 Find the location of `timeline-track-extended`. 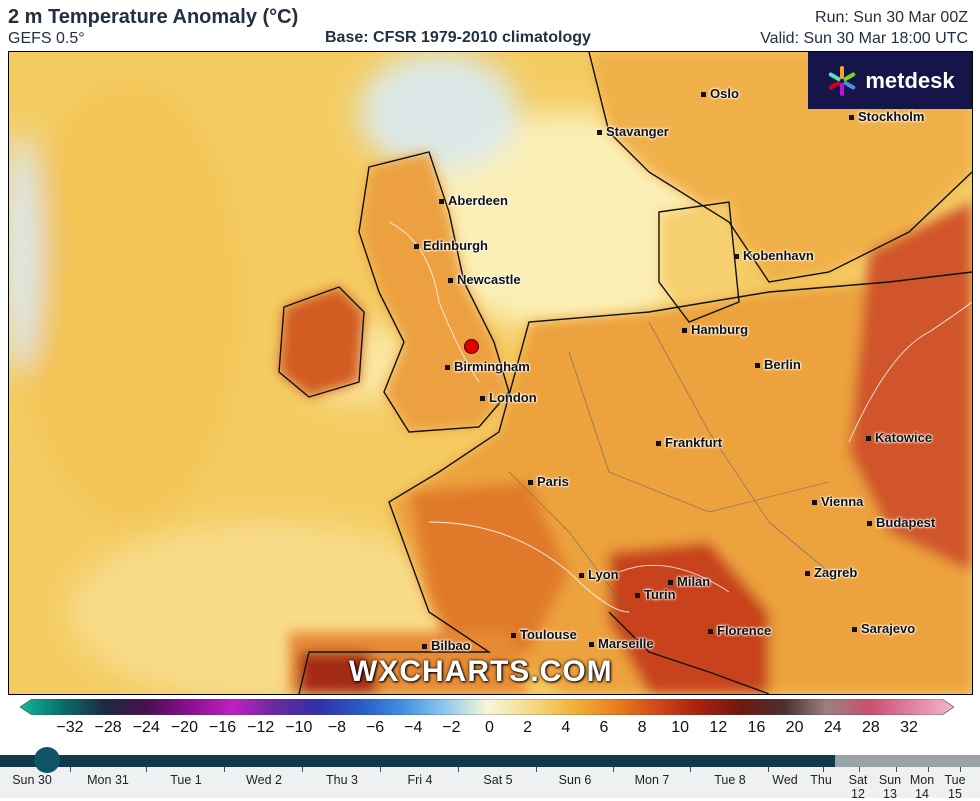

timeline-track-extended is located at coordinates (907, 761).